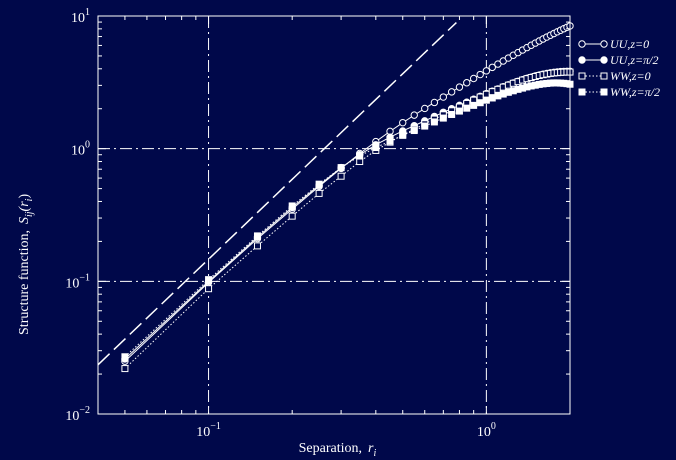 The height and width of the screenshot is (460, 676). What do you see at coordinates (635, 92) in the screenshot?
I see `legend-label: WW,z=π/2` at bounding box center [635, 92].